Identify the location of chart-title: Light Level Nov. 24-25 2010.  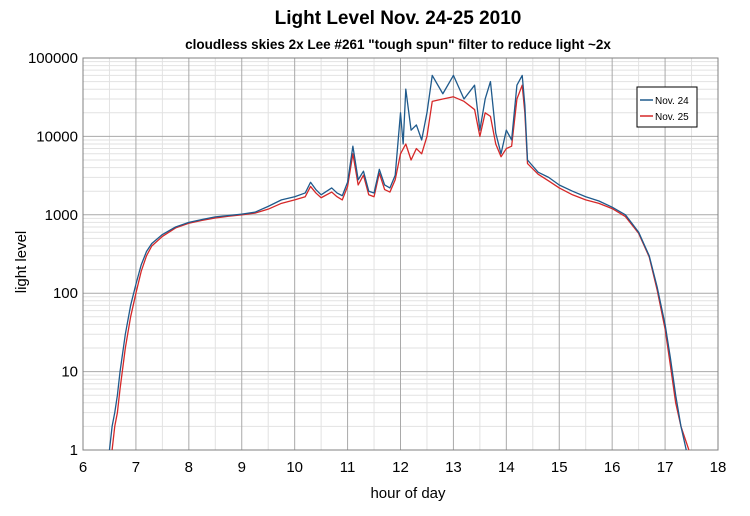
(398, 18).